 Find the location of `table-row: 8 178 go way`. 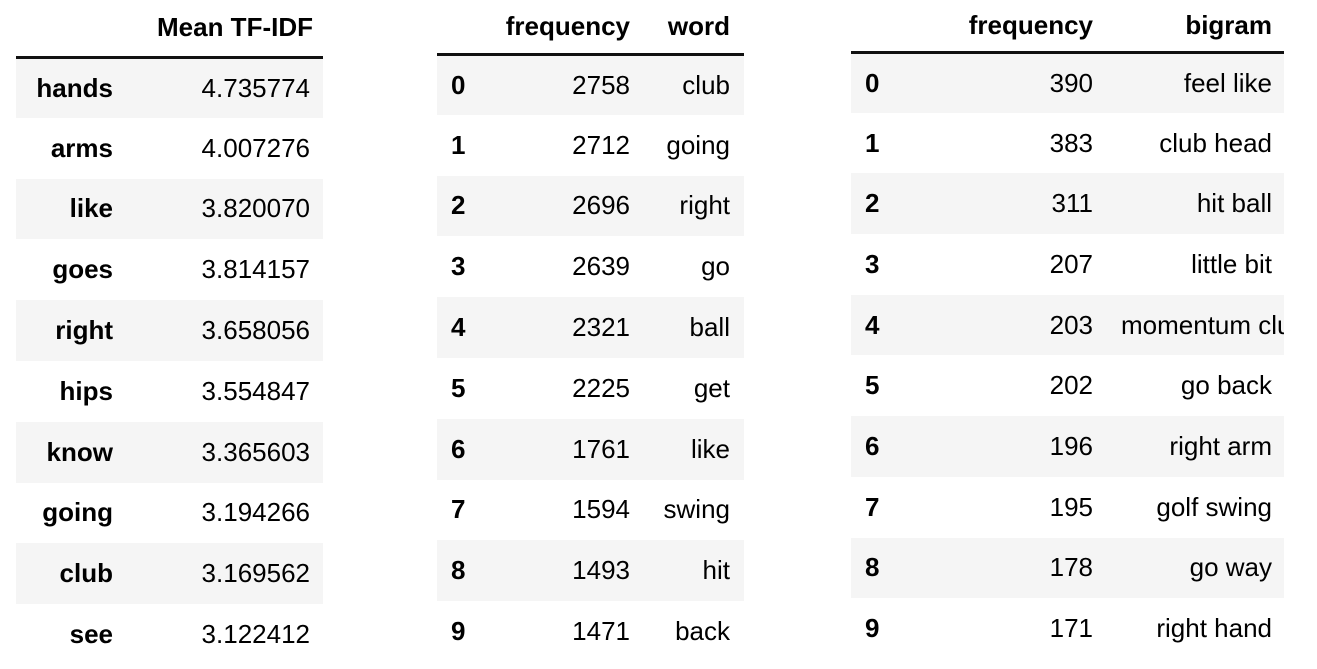

table-row: 8 178 go way is located at coordinates (1067, 568).